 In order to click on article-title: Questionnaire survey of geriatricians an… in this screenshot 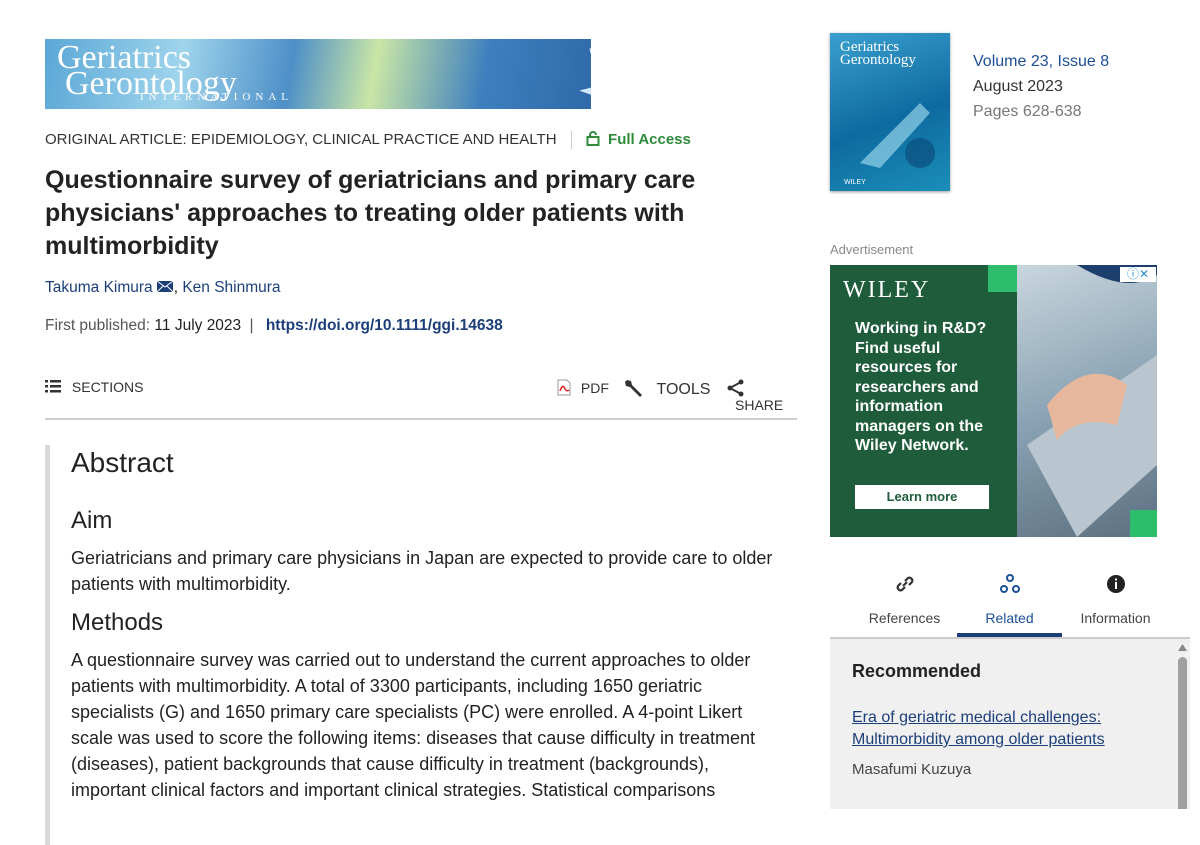, I will do `click(370, 213)`.